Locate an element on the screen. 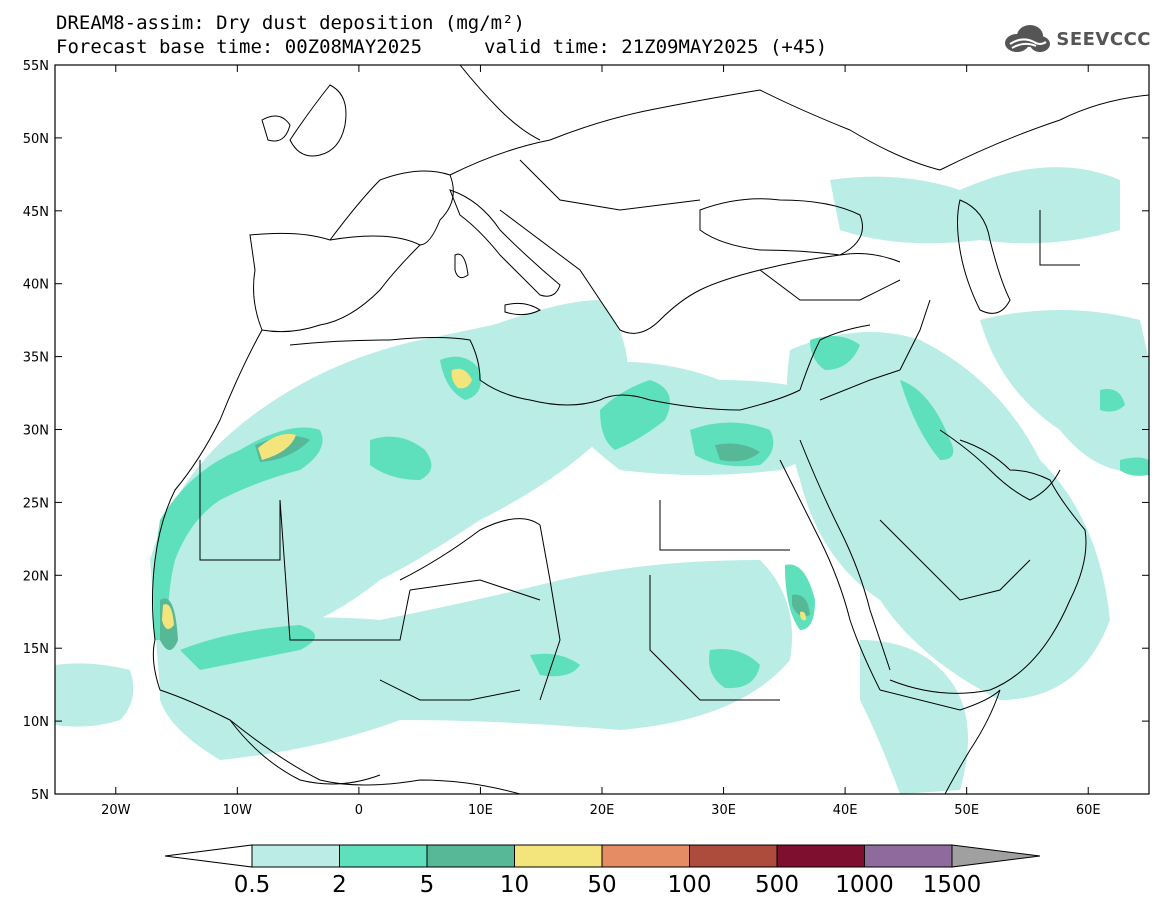 The image size is (1165, 907). coastline-black-sea is located at coordinates (781, 227).